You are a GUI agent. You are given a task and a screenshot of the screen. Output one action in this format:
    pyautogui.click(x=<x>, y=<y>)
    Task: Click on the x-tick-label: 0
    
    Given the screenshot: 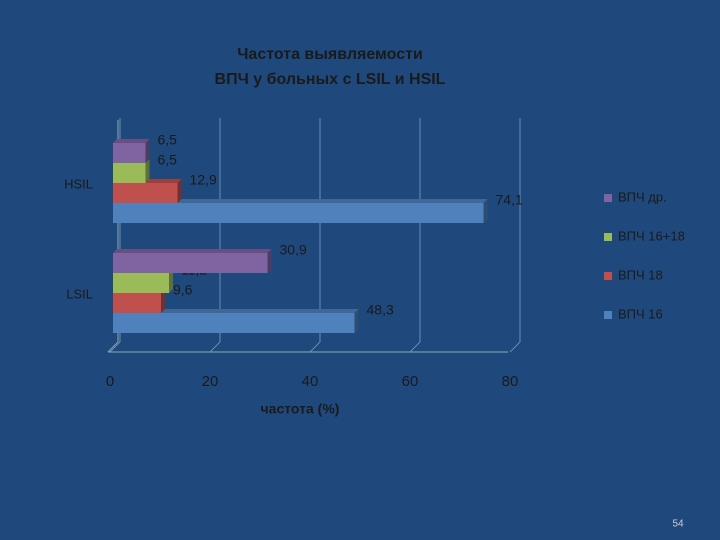 What is the action you would take?
    pyautogui.click(x=110, y=381)
    